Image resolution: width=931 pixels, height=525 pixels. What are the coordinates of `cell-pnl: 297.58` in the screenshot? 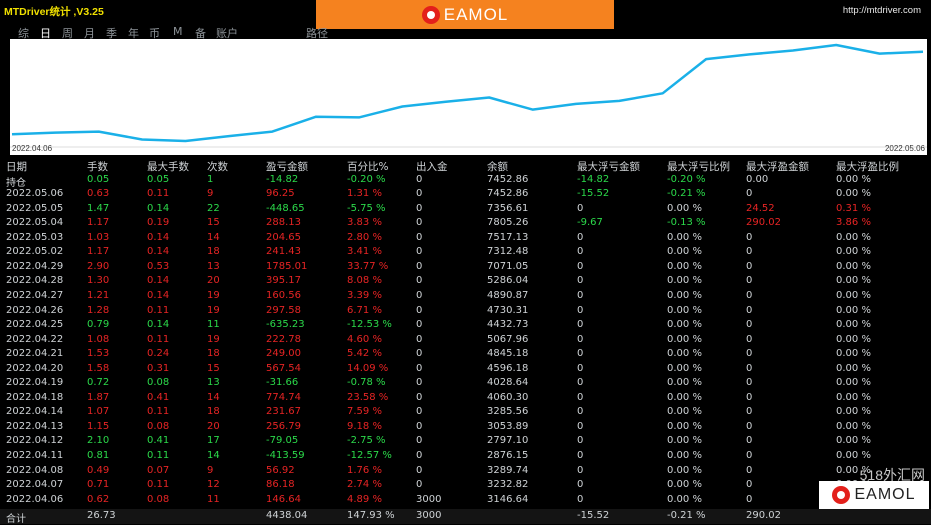 It's located at (283, 310).